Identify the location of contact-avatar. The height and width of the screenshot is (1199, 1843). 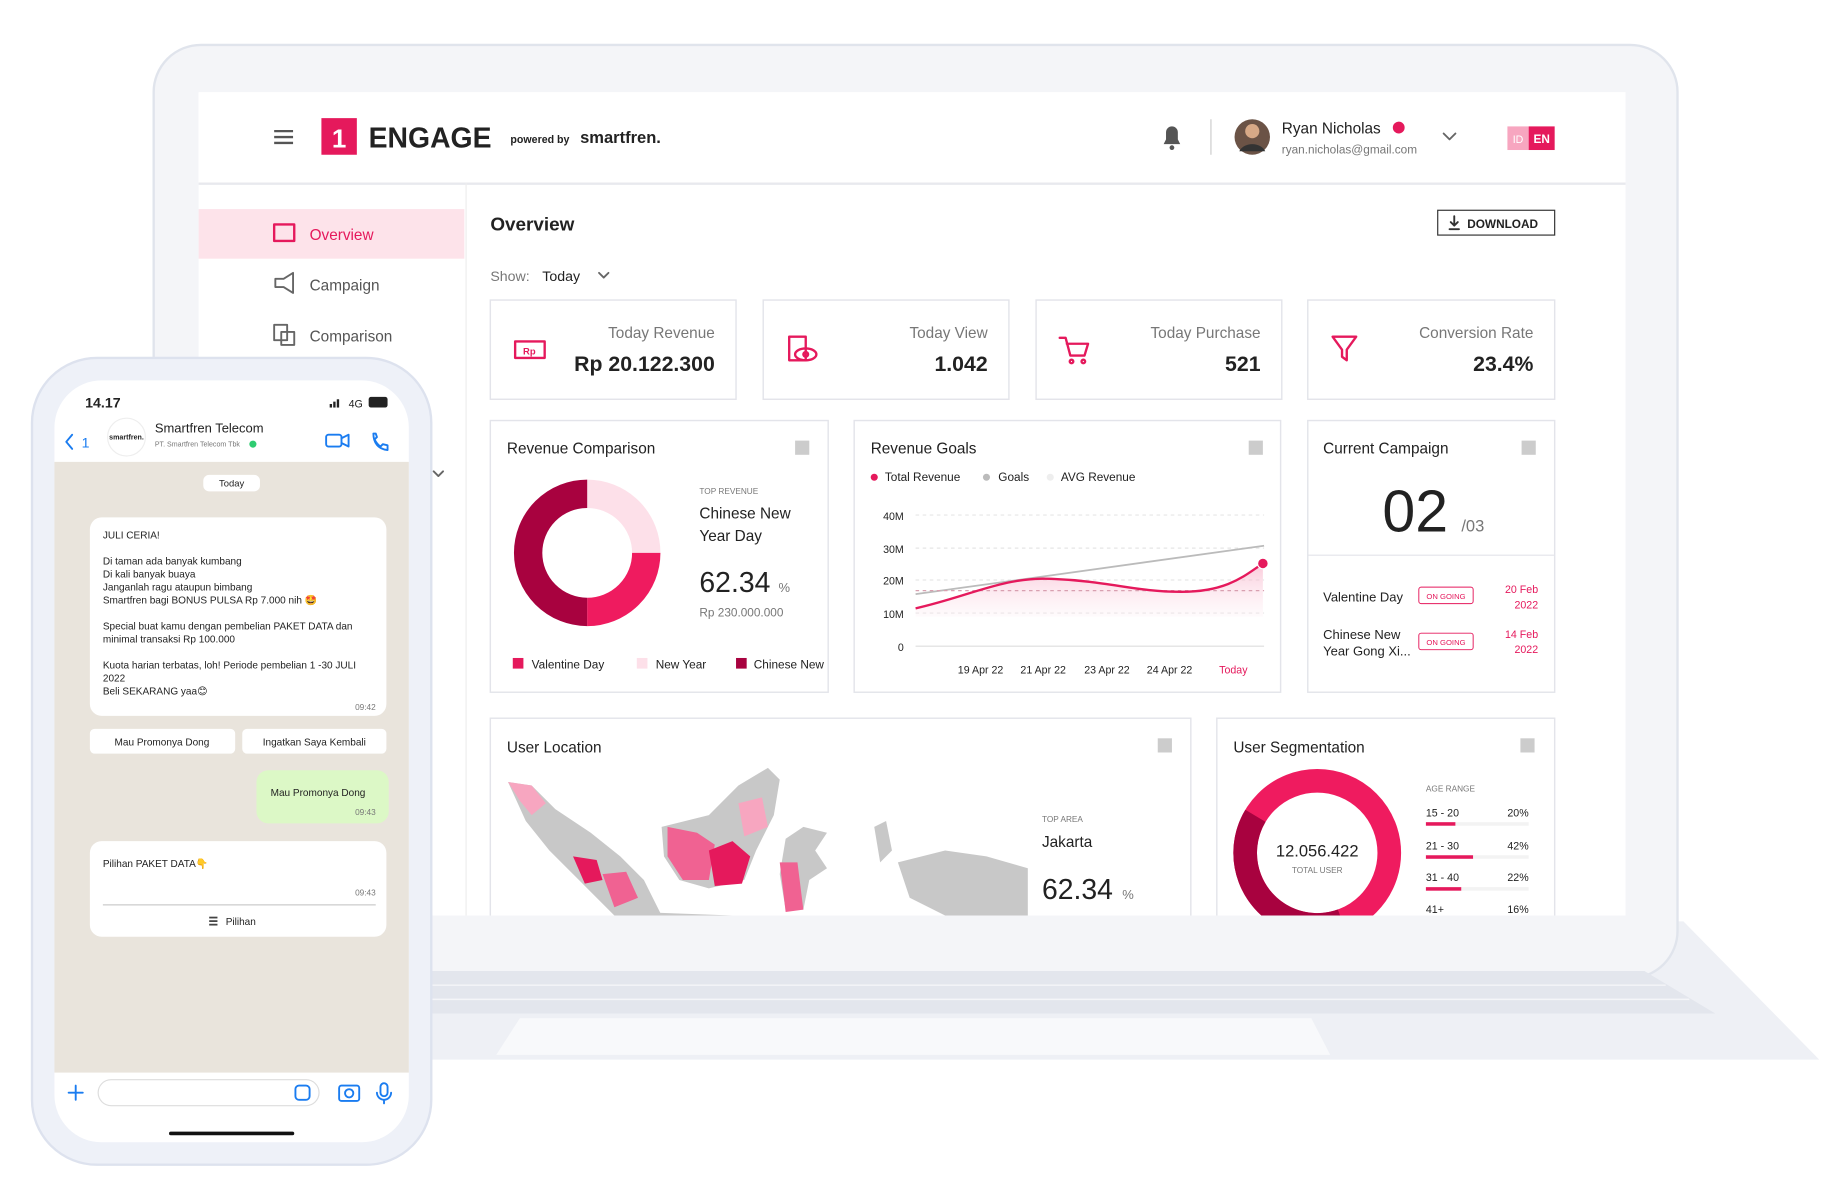
(126, 437).